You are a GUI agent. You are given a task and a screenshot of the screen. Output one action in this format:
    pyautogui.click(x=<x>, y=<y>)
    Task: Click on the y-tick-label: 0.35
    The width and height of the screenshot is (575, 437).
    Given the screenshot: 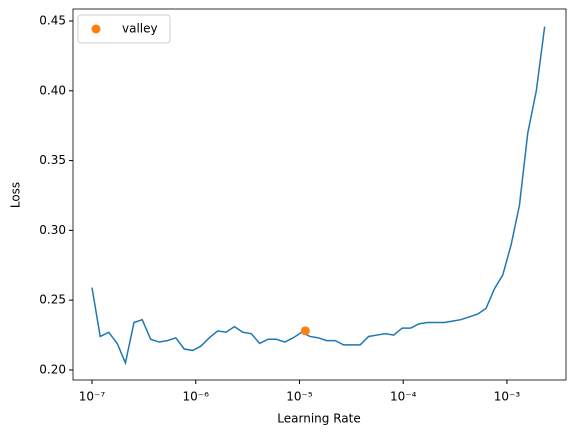 What is the action you would take?
    pyautogui.click(x=52, y=160)
    